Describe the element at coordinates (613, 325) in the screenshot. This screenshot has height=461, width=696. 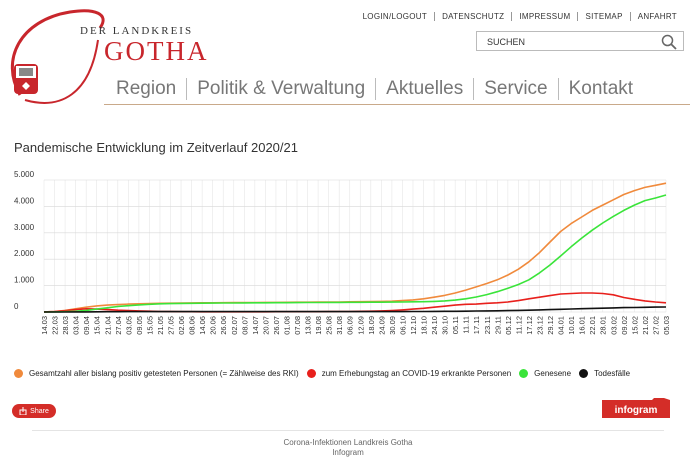
I see `x-tick-label: 03.02` at that location.